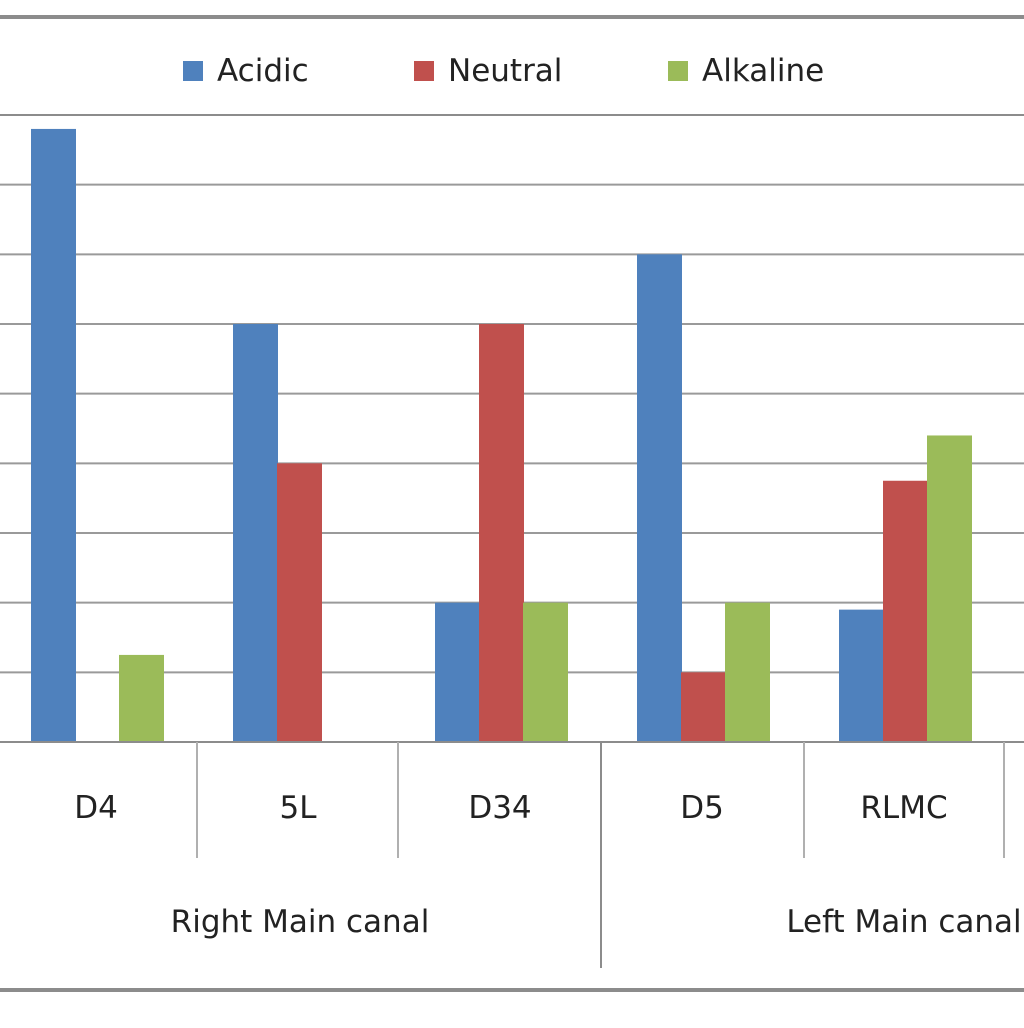  What do you see at coordinates (53, 435) in the screenshot?
I see `bar-acidic-d4` at bounding box center [53, 435].